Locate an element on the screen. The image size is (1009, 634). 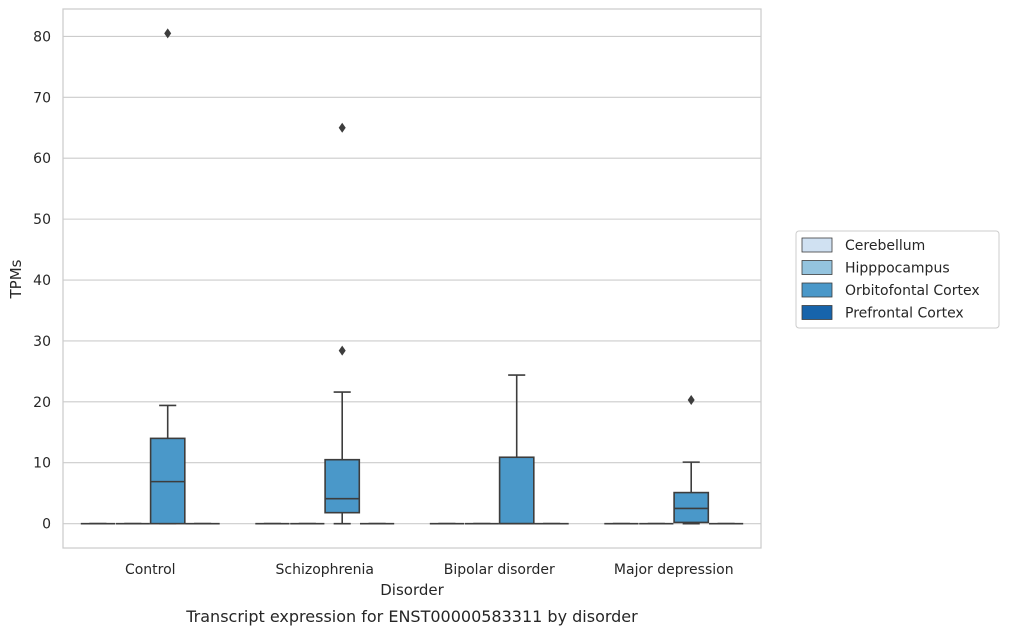
x-tick-label: Schizophrenia is located at coordinates (325, 570).